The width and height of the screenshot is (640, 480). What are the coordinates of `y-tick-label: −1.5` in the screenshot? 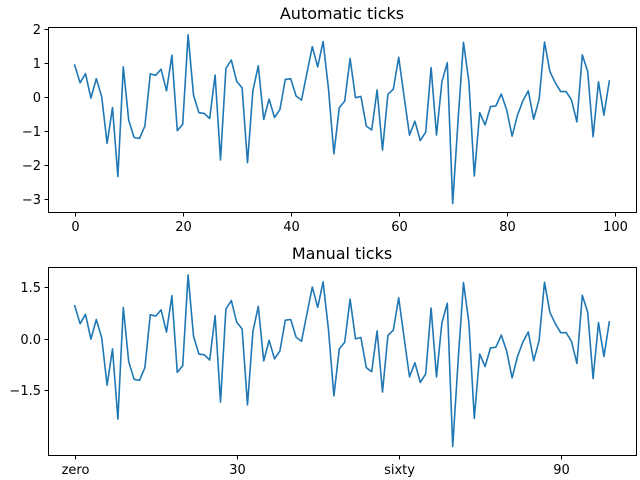 It's located at (25, 391).